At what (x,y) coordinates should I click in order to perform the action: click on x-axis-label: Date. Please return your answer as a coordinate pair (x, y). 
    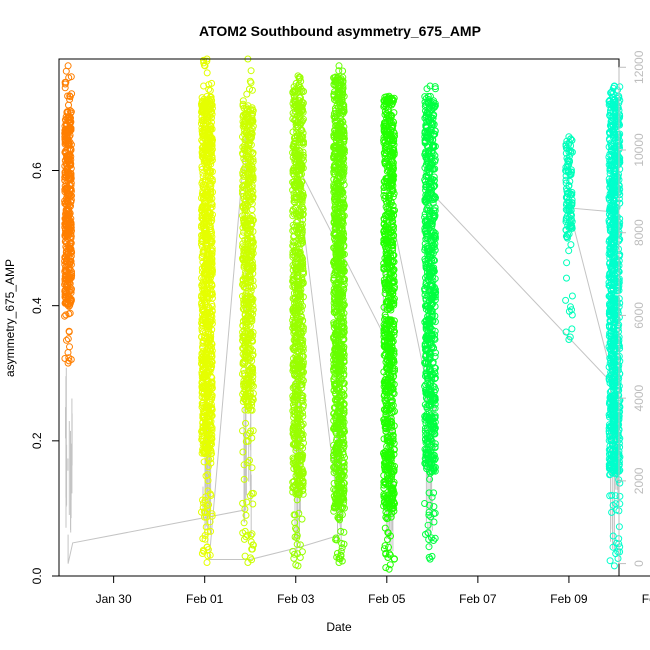
    Looking at the image, I should click on (339, 627).